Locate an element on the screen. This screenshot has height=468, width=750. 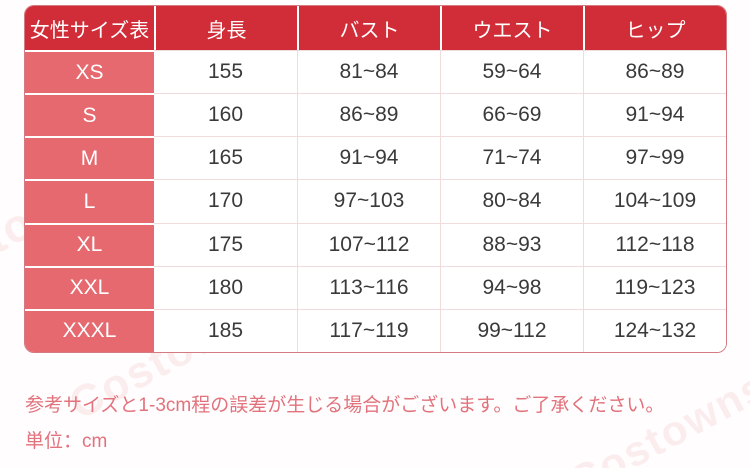
column-header-bust: バスト is located at coordinates (368, 28).